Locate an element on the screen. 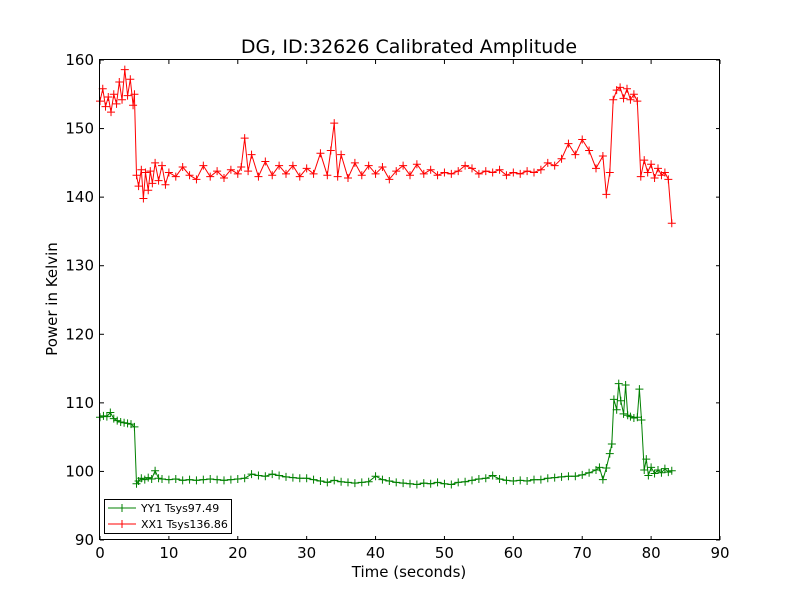 This screenshot has height=600, width=800. legend-label: YY1 Tsys97.49 is located at coordinates (179, 508).